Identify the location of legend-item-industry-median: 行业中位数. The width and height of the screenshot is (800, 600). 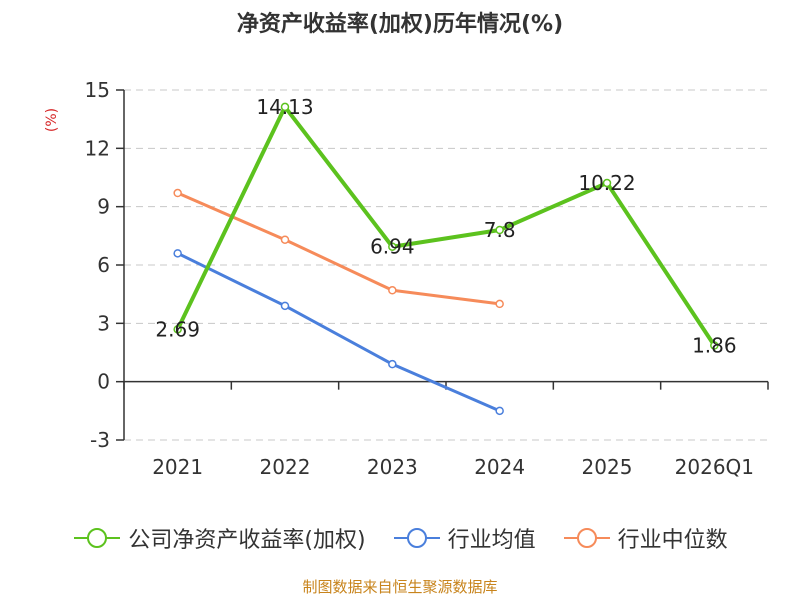
(645, 538).